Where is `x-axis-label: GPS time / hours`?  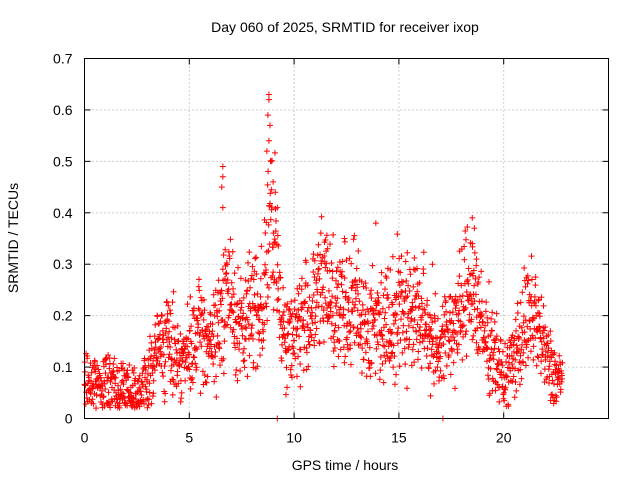 x-axis-label: GPS time / hours is located at coordinates (345, 465).